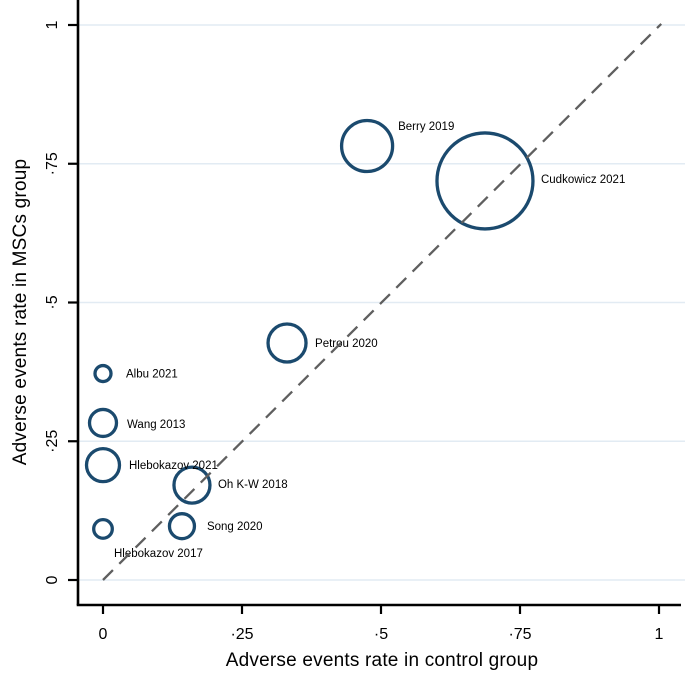 The image size is (685, 678). I want to click on study-label: Cudkowicz 2021, so click(583, 180).